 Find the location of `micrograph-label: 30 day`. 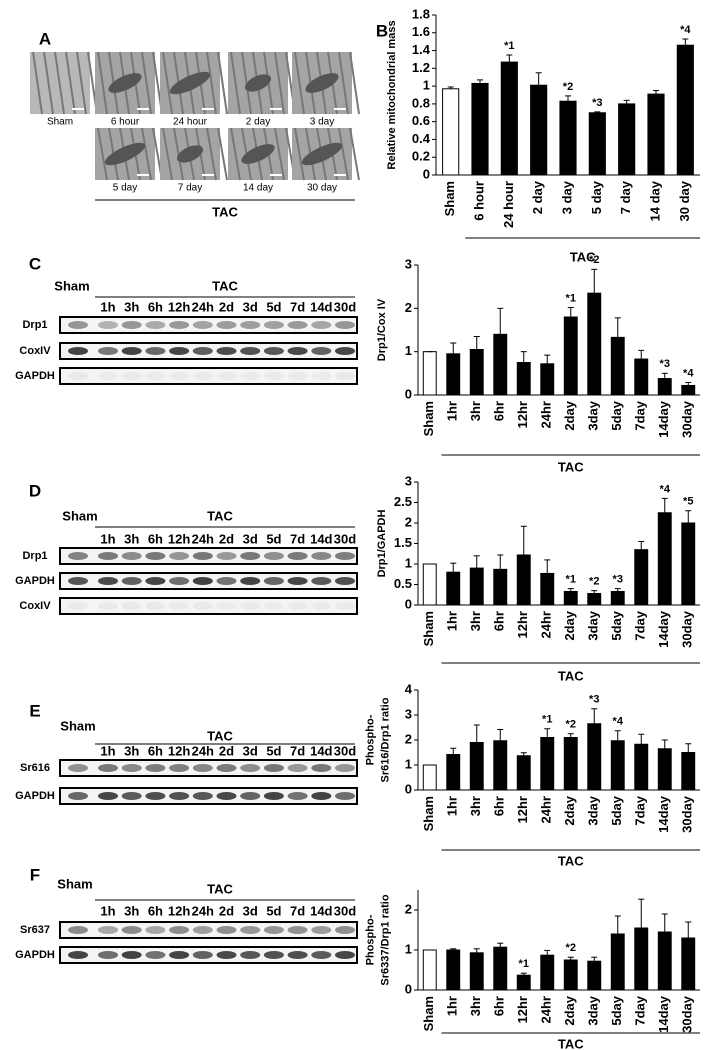

micrograph-label: 30 day is located at coordinates (322, 188).